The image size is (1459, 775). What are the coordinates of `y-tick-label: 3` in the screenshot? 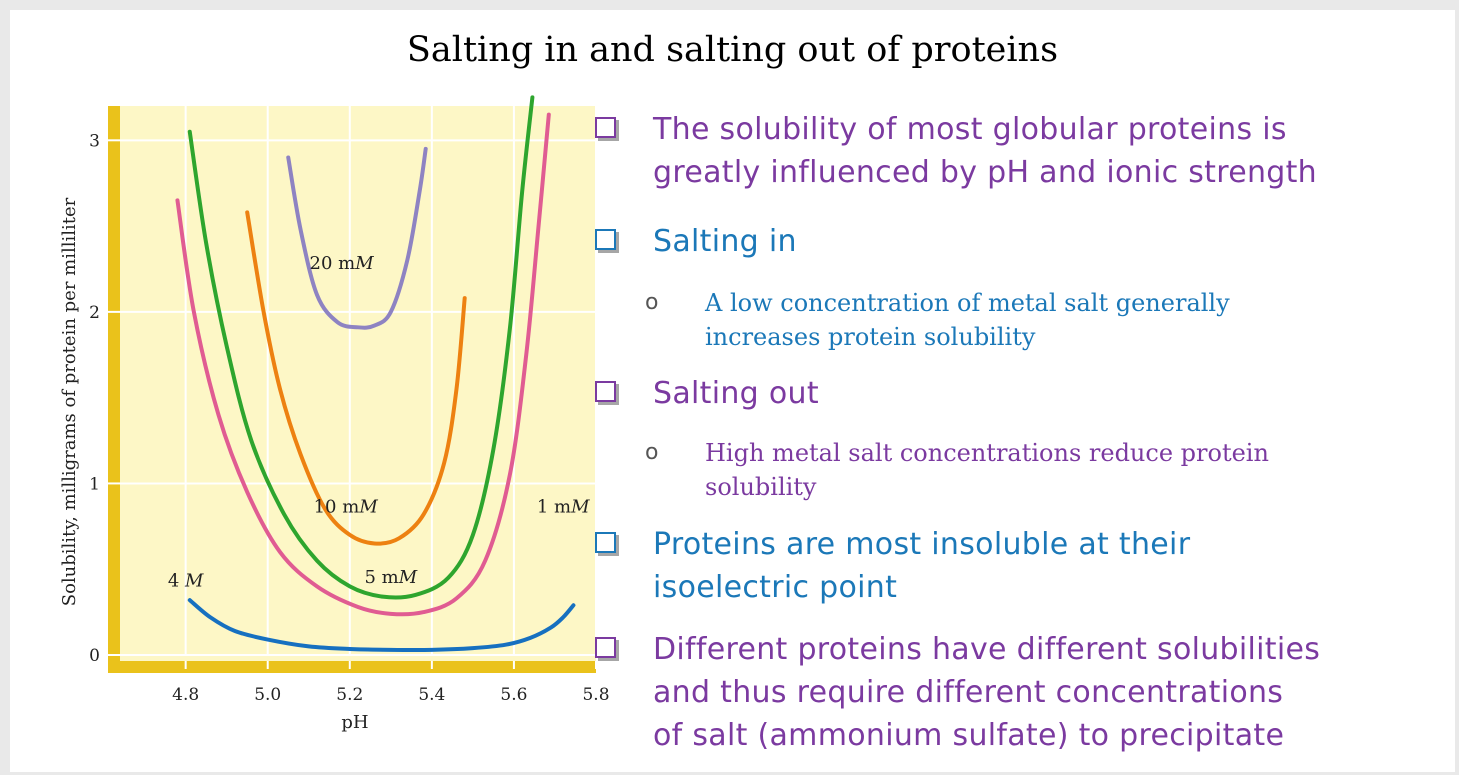 It's located at (94, 141).